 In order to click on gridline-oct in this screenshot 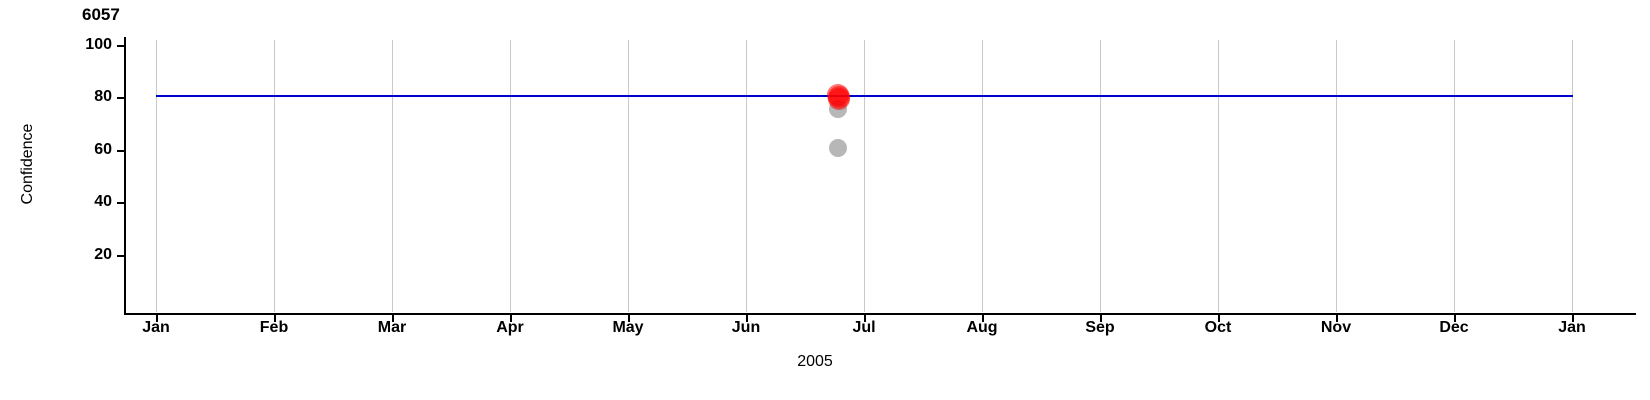, I will do `click(1218, 176)`.